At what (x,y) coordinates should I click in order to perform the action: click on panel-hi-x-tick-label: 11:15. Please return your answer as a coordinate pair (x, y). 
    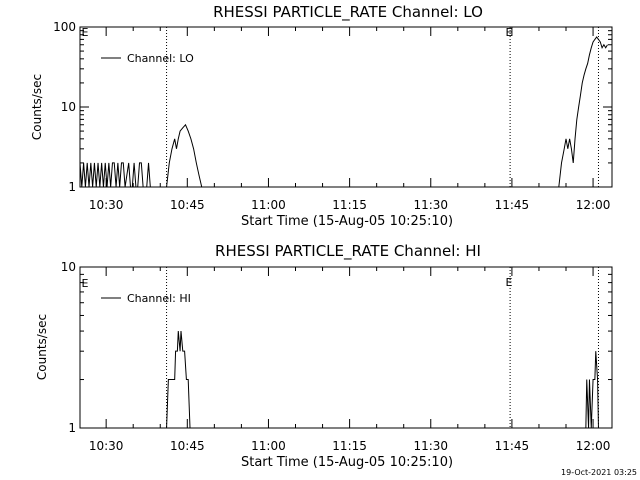
    Looking at the image, I should click on (349, 446).